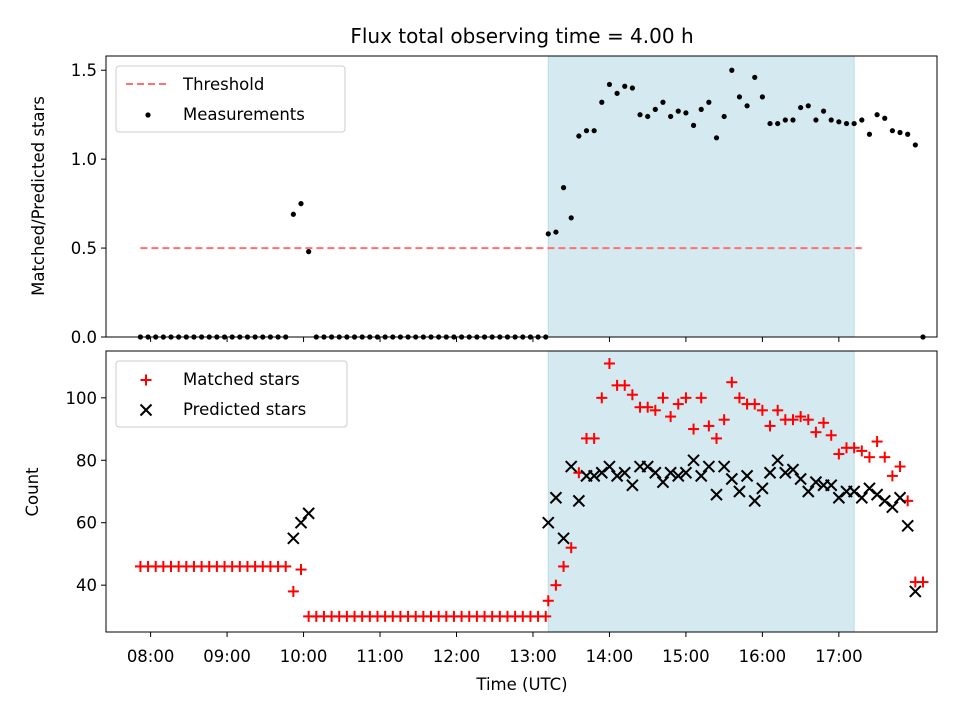  Describe the element at coordinates (457, 656) in the screenshot. I see `x-tick-label: 12:00` at that location.